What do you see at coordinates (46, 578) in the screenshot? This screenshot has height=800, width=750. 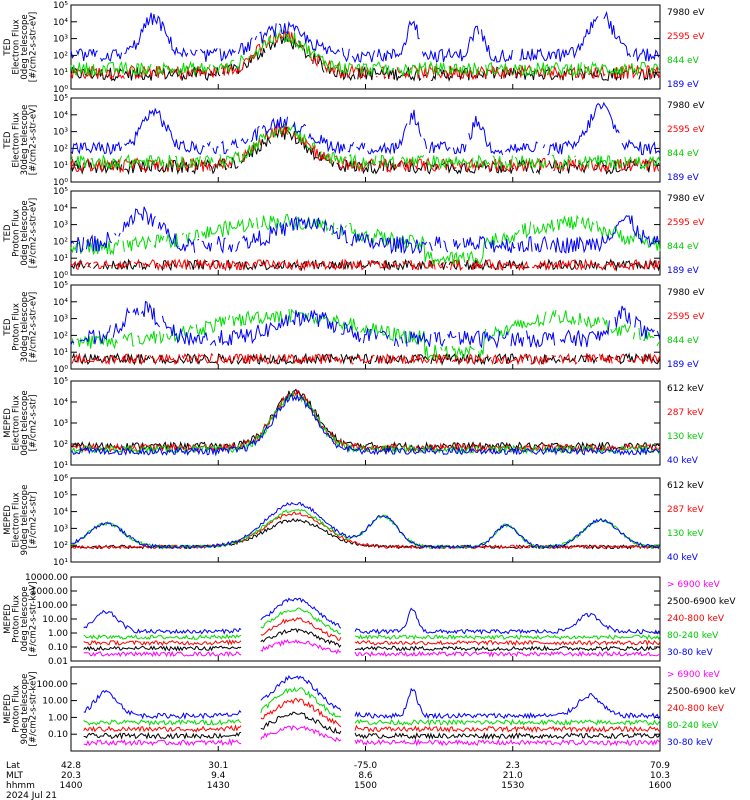 I see `y-tick-label: 10000.00` at bounding box center [46, 578].